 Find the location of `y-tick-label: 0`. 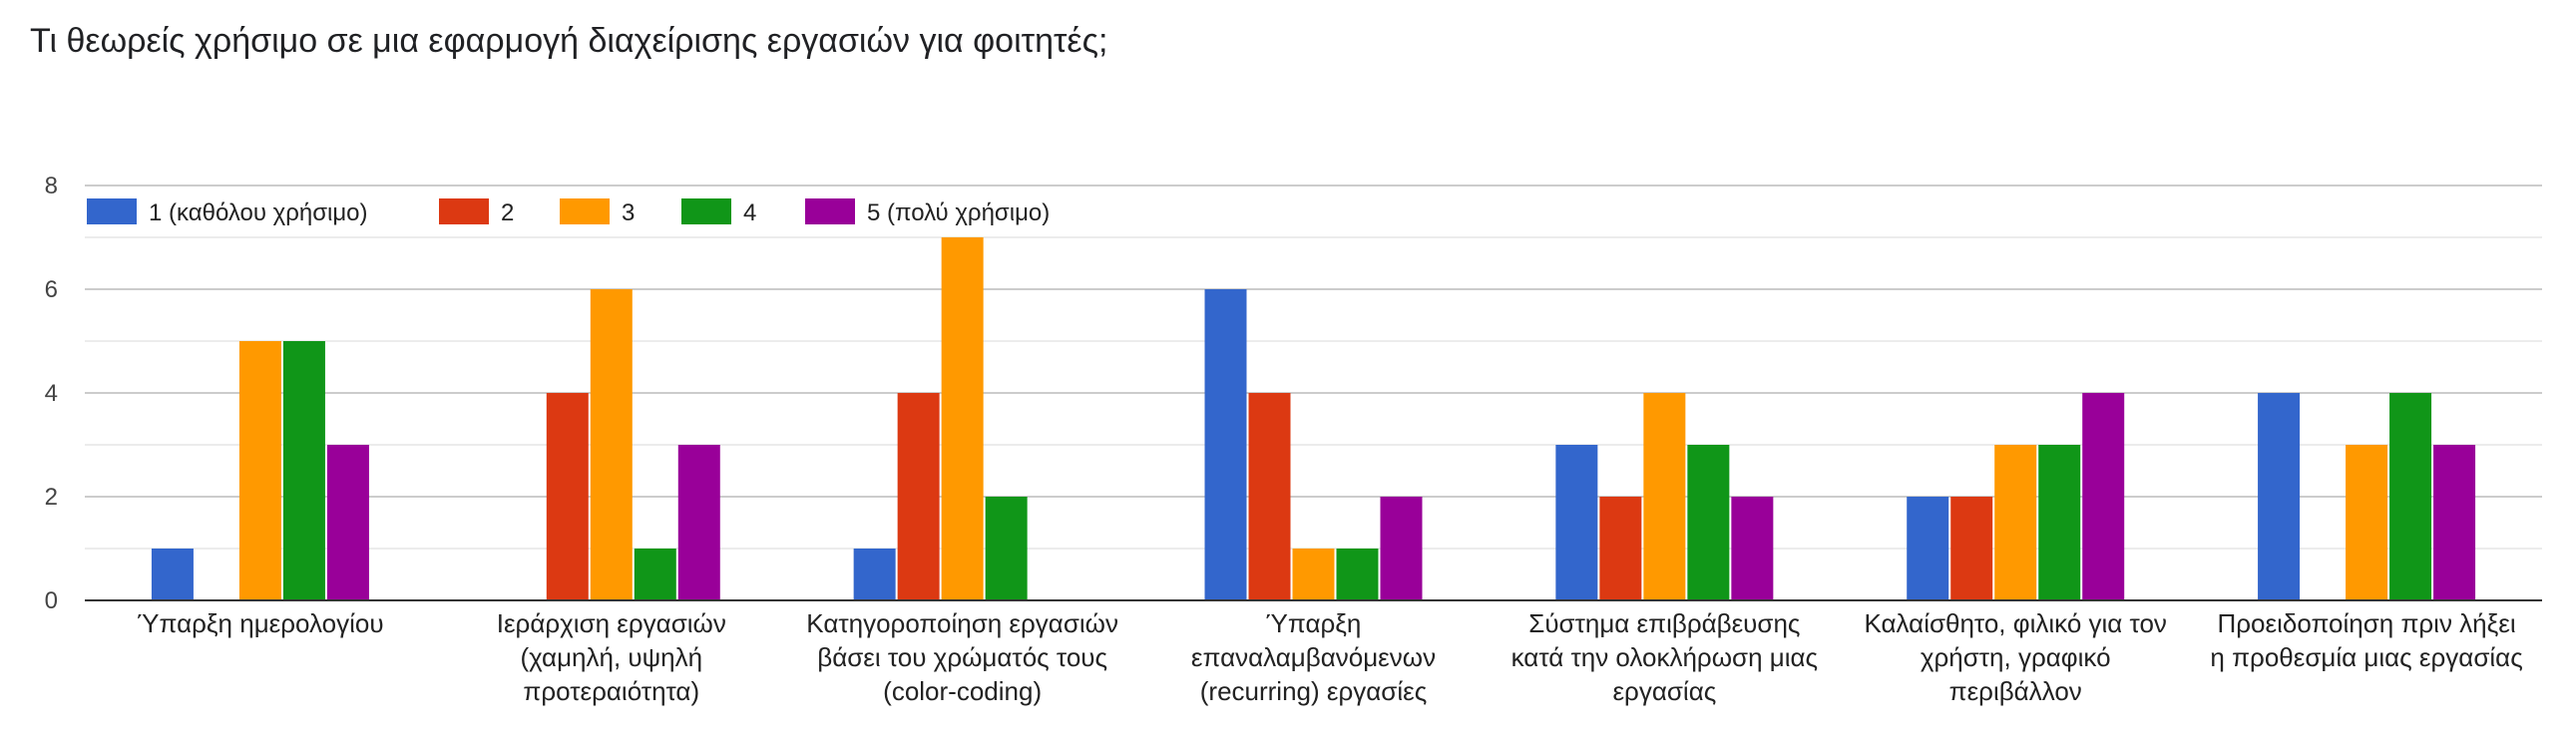

y-tick-label: 0 is located at coordinates (51, 600).